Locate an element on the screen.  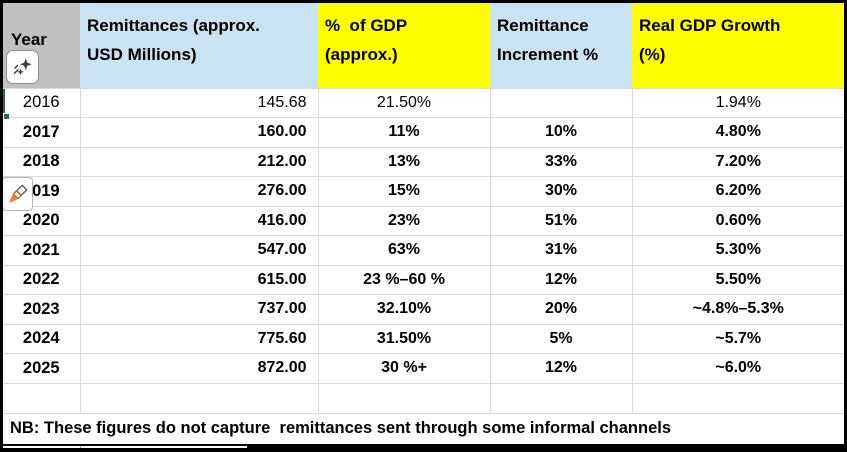
cell-gdp-pct: 11% is located at coordinates (404, 132).